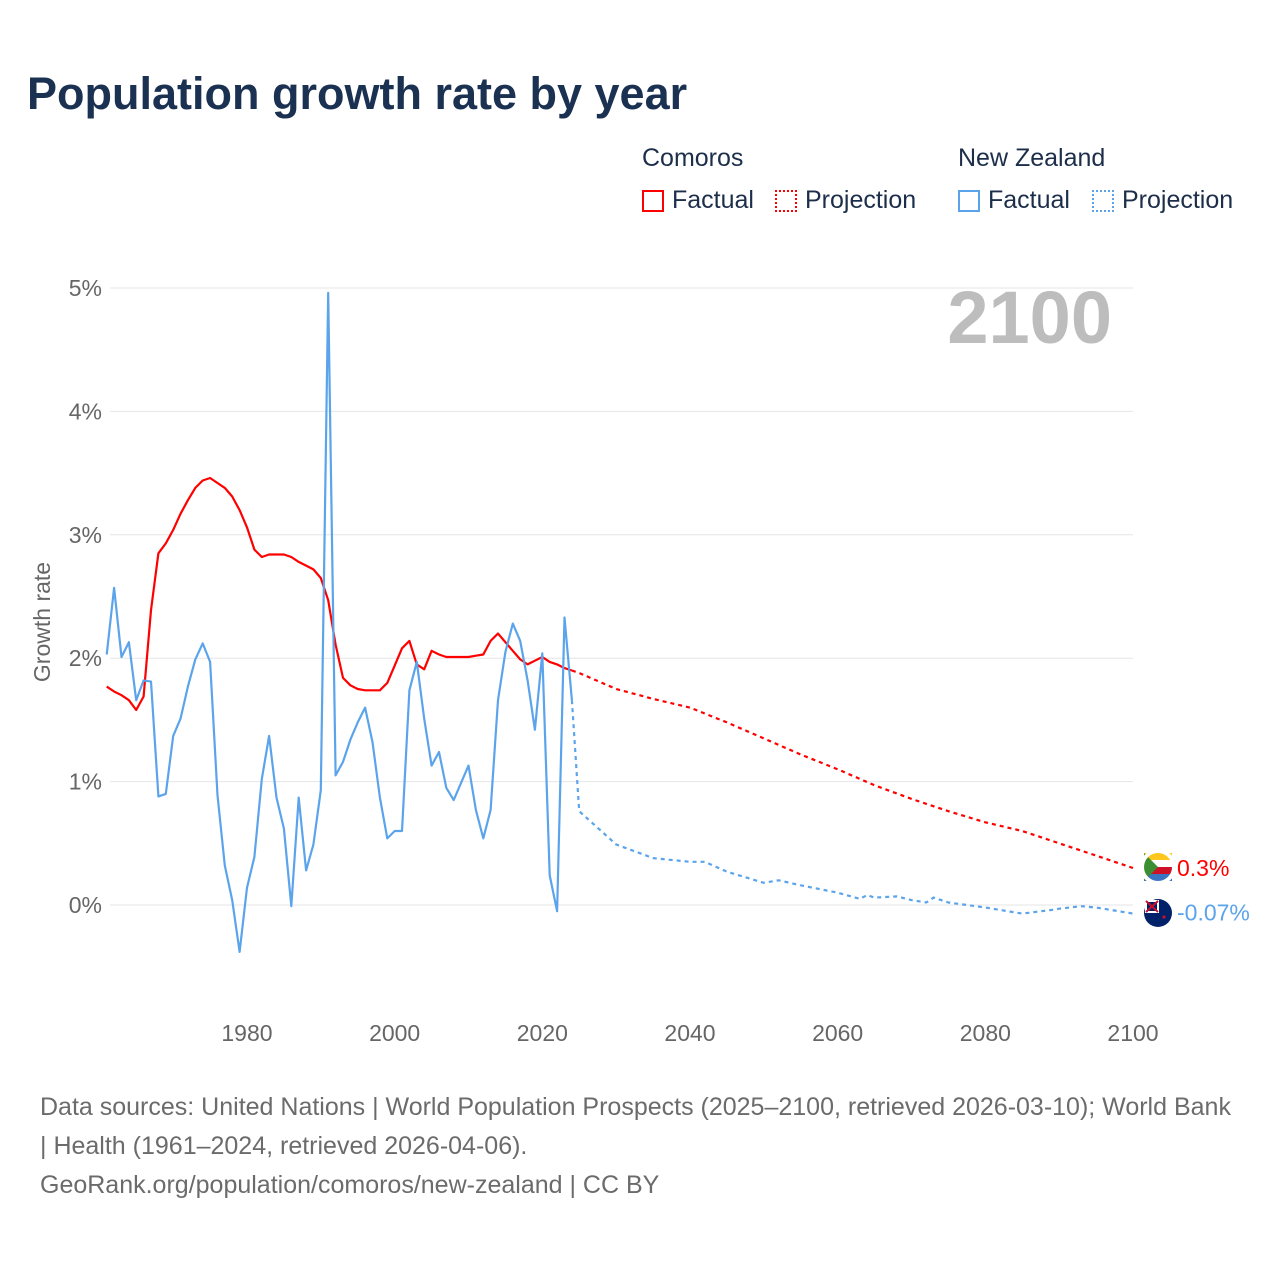 The image size is (1280, 1280). What do you see at coordinates (357, 93) in the screenshot?
I see `page-title: Population growth rate by year` at bounding box center [357, 93].